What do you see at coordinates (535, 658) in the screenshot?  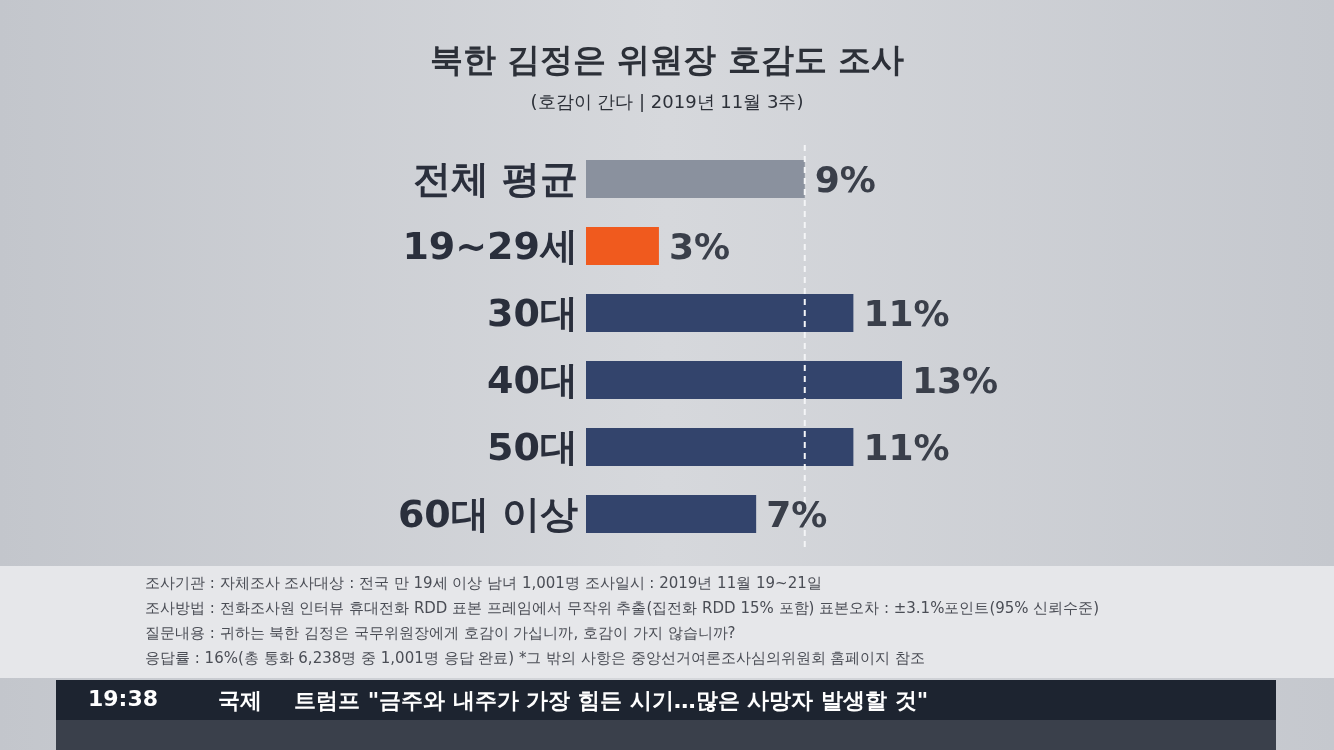 I see `text: 응답률 : 16%(총 통화 6,238명 중 1,001명 응답 완료) *그 밖의 사항은 중앙선거여론조사심의위원회 홈페이지 참조` at bounding box center [535, 658].